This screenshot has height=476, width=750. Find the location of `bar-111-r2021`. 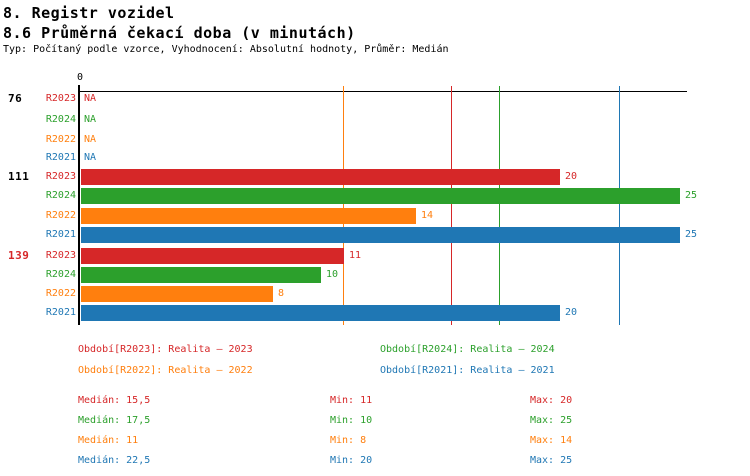

bar-111-r2021 is located at coordinates (380, 235).